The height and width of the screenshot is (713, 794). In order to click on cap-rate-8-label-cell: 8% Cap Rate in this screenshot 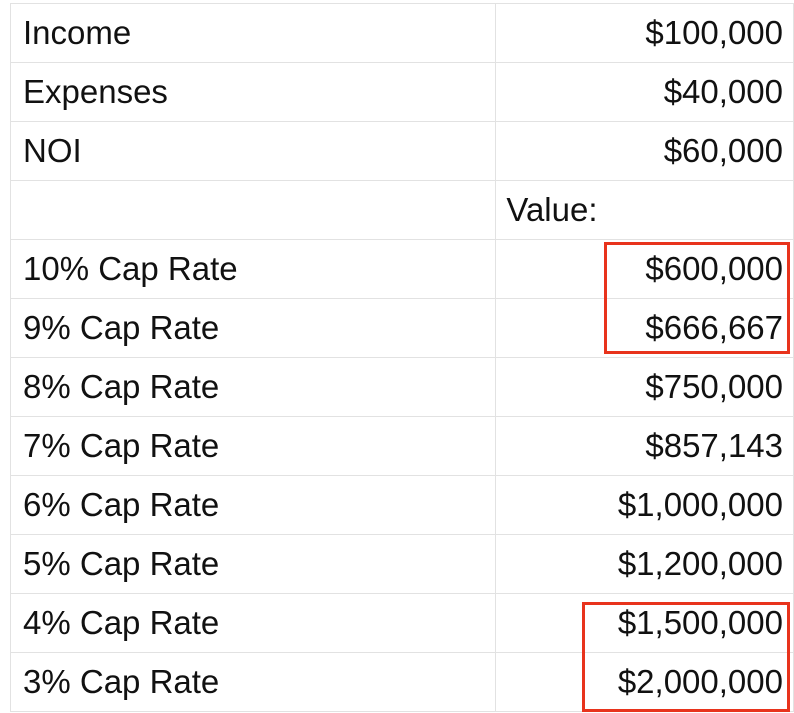, I will do `click(253, 387)`.